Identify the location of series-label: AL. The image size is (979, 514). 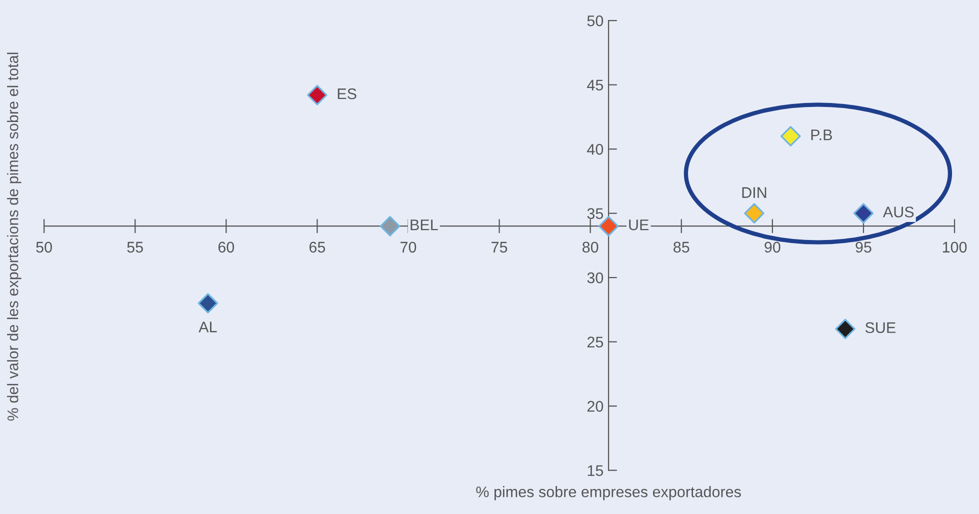
(207, 327).